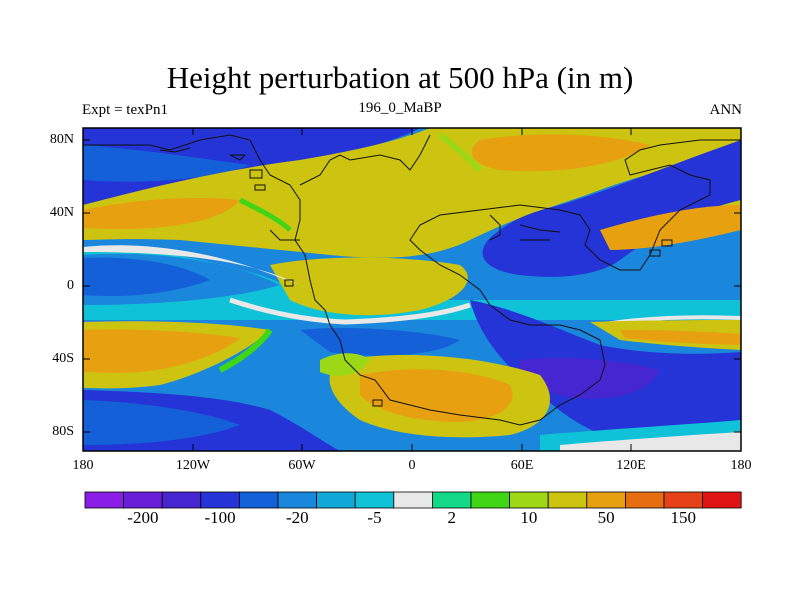 The image size is (800, 600). I want to click on colorbar-label: -5, so click(374, 517).